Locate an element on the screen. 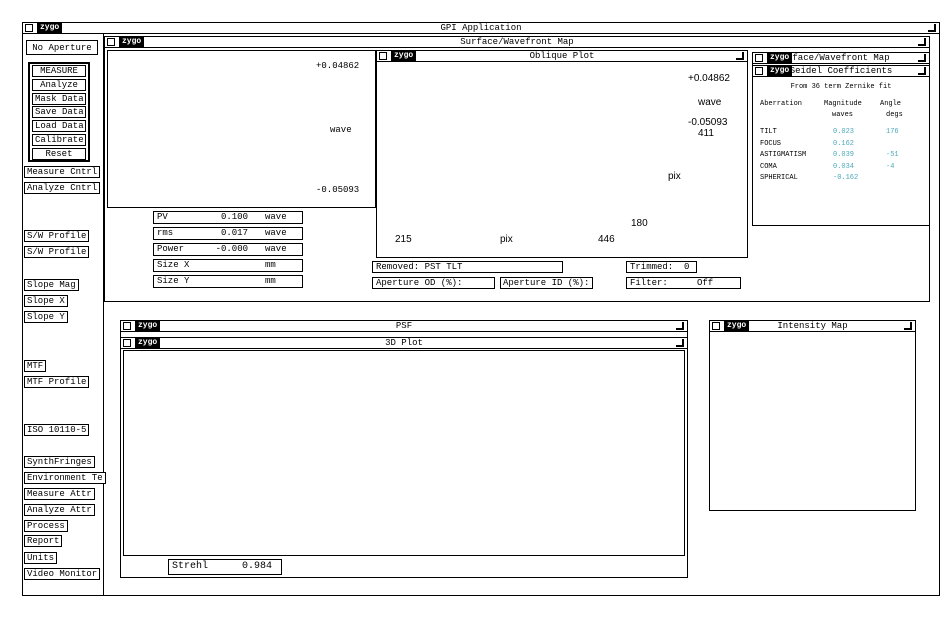 This screenshot has width=950, height=619. strehl-value: 0.984 is located at coordinates (257, 566).